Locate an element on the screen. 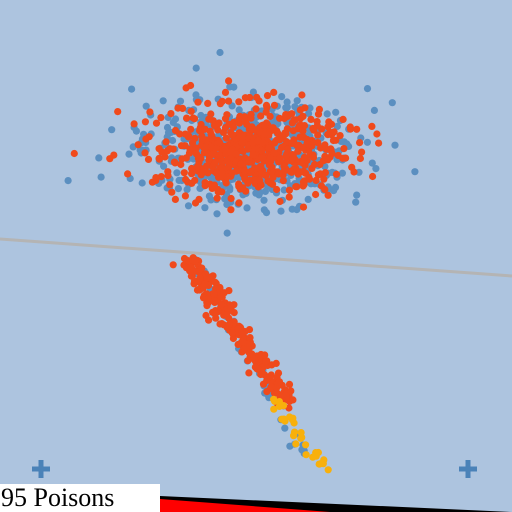 The width and height of the screenshot is (512, 512). plus-marker-icon is located at coordinates (468, 469).